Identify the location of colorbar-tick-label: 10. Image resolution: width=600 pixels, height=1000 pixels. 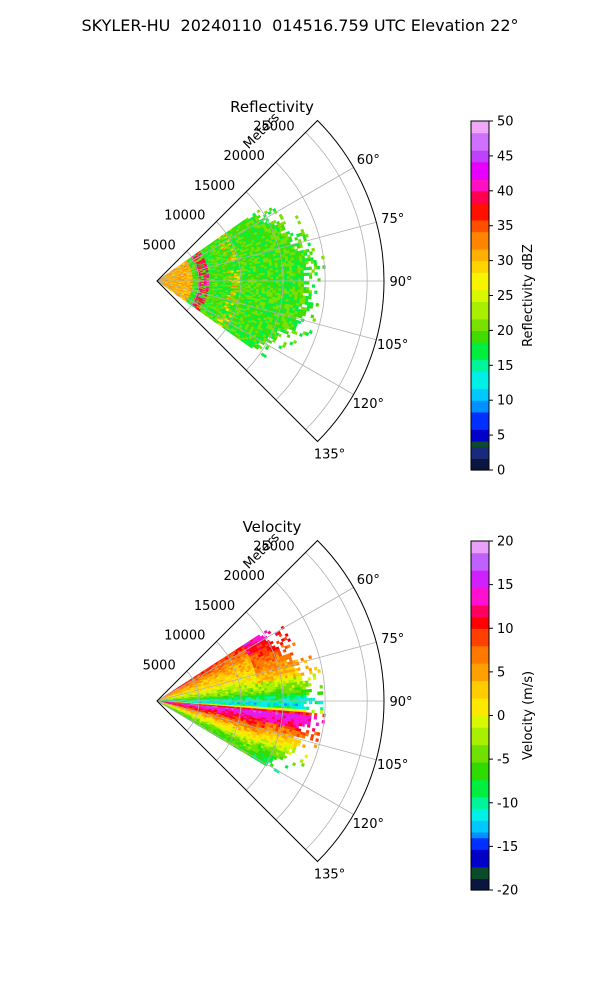
(505, 401).